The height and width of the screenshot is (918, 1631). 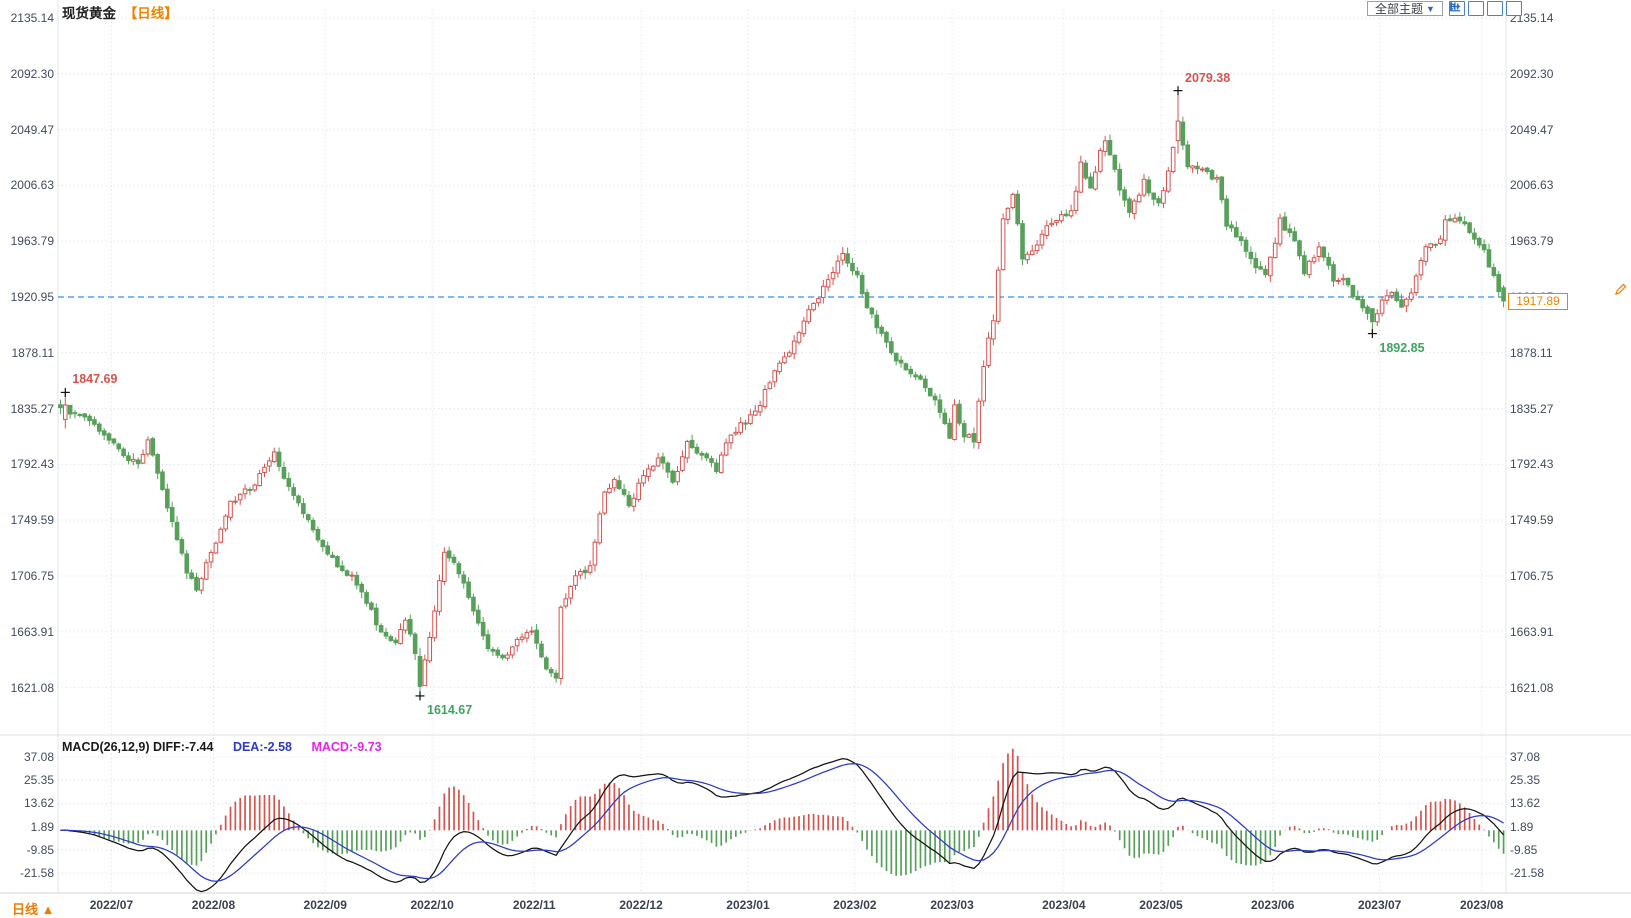 I want to click on triangle-up-icon: ▲, so click(x=48, y=909).